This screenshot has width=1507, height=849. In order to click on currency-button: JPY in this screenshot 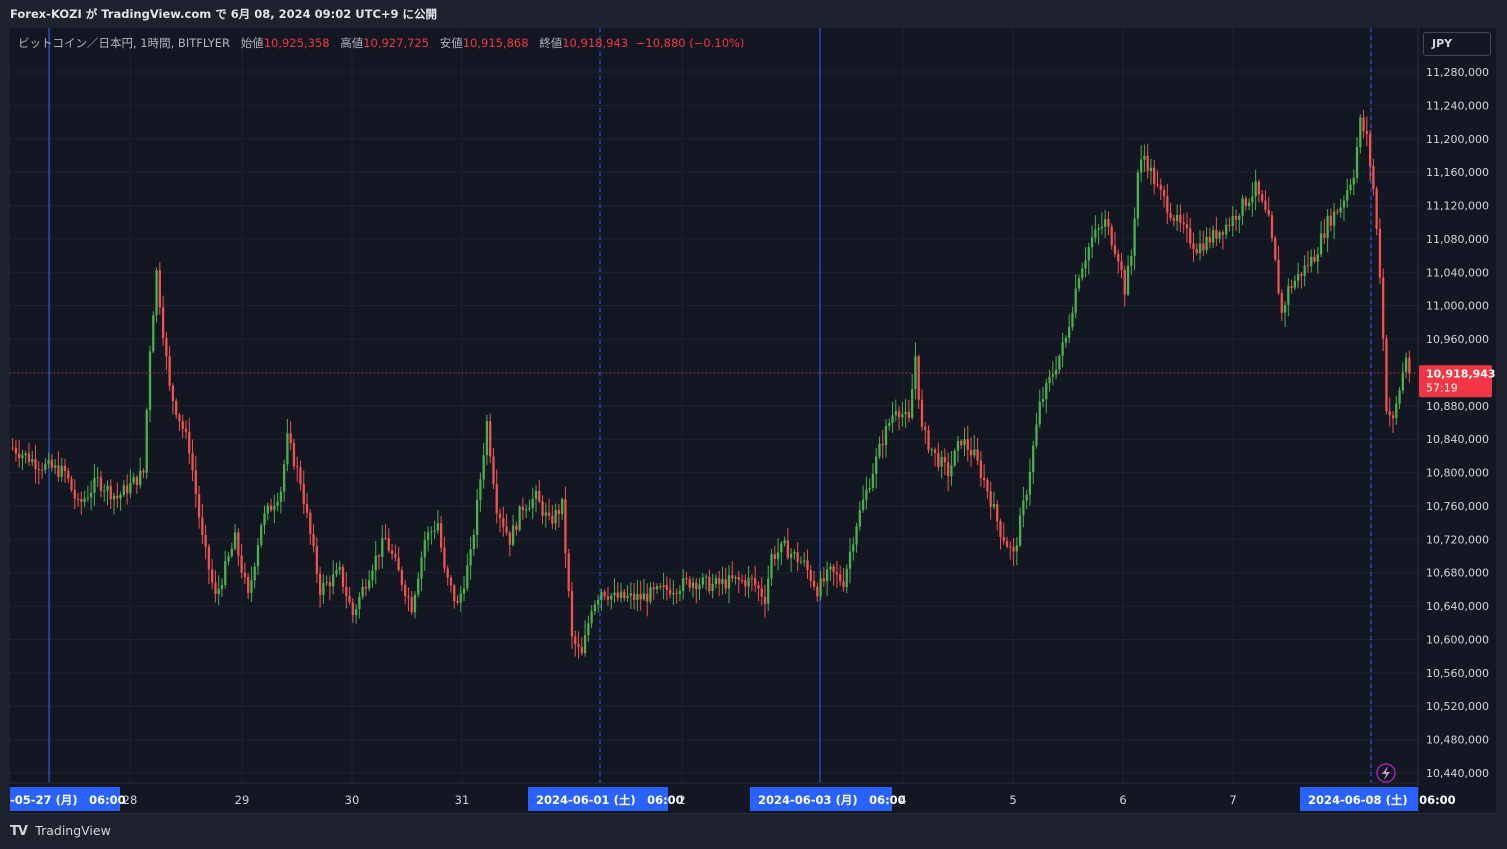, I will do `click(1457, 44)`.